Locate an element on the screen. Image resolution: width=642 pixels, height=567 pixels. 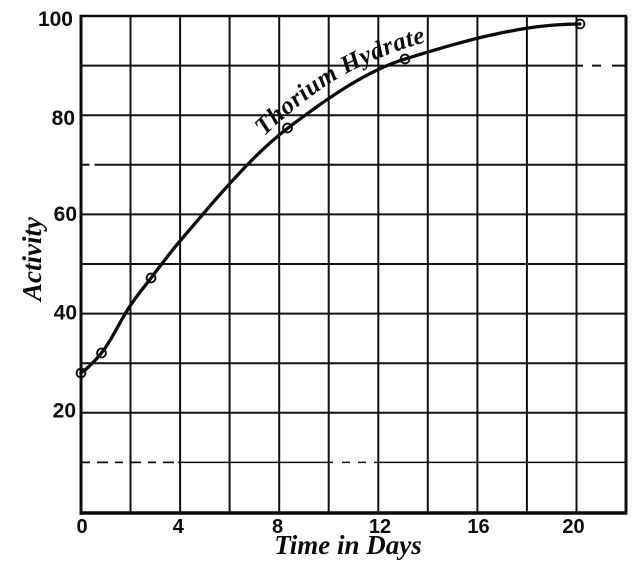
svg-text: 40 is located at coordinates (65, 313).